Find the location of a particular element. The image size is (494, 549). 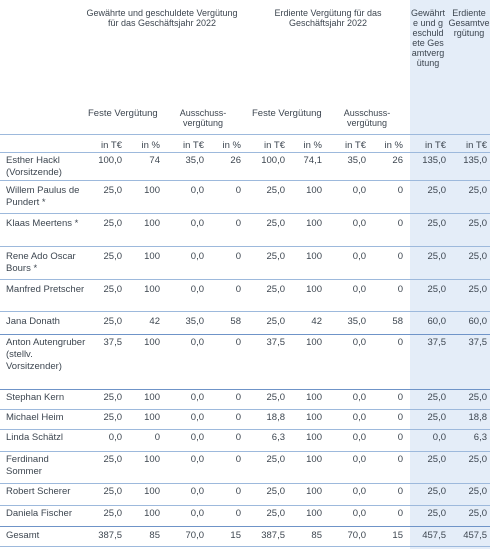

table-cell: 85 is located at coordinates (154, 535).